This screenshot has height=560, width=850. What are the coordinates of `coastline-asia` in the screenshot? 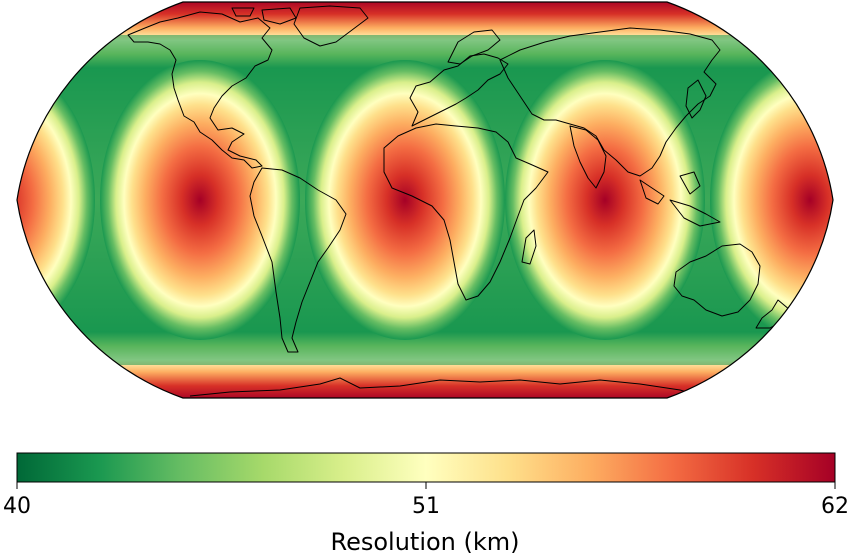 It's located at (610, 102).